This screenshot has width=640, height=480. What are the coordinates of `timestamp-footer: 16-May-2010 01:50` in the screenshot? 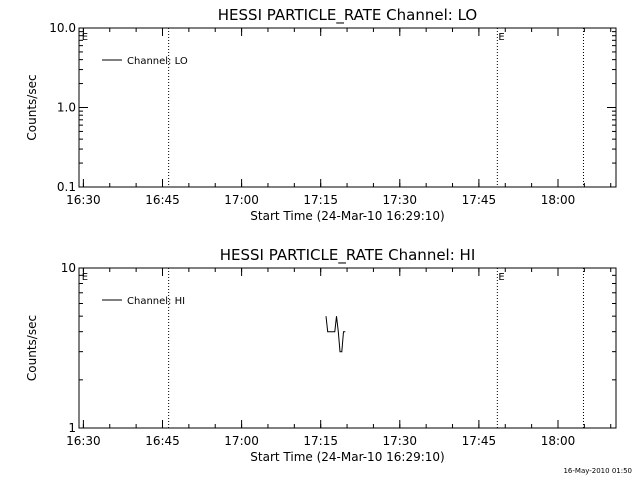 It's located at (597, 471).